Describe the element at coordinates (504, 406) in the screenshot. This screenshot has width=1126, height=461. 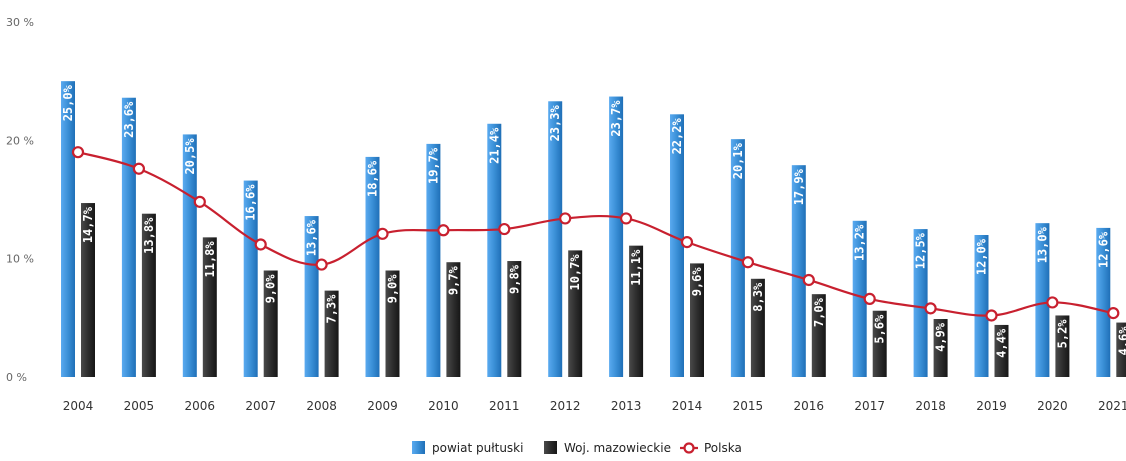
I see `x-tick-label: 2011` at that location.